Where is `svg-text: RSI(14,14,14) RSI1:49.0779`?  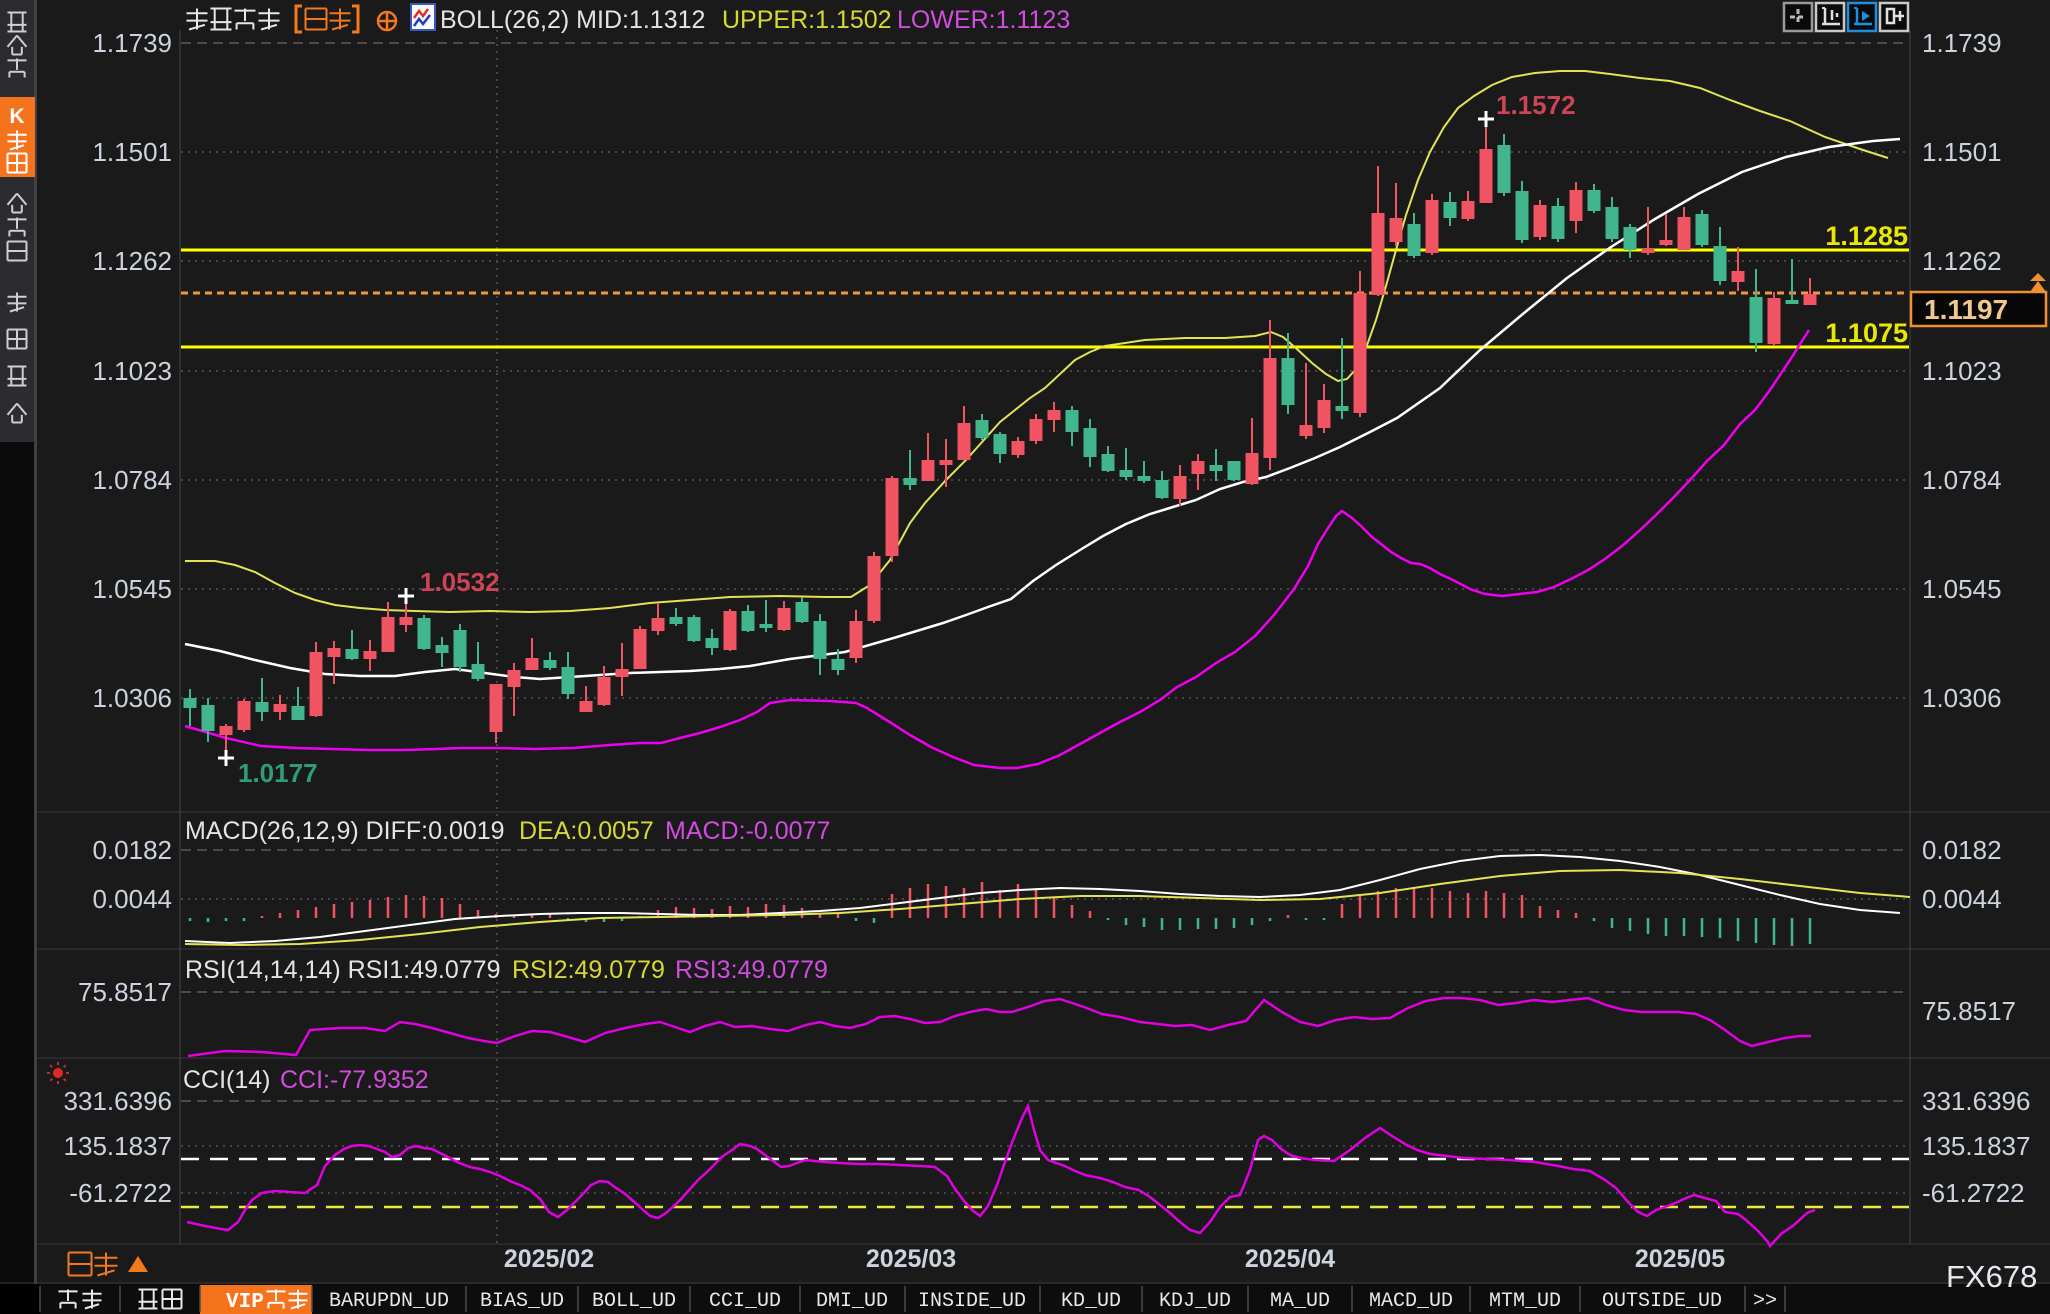 svg-text: RSI(14,14,14) RSI1:49.0779 is located at coordinates (342, 970).